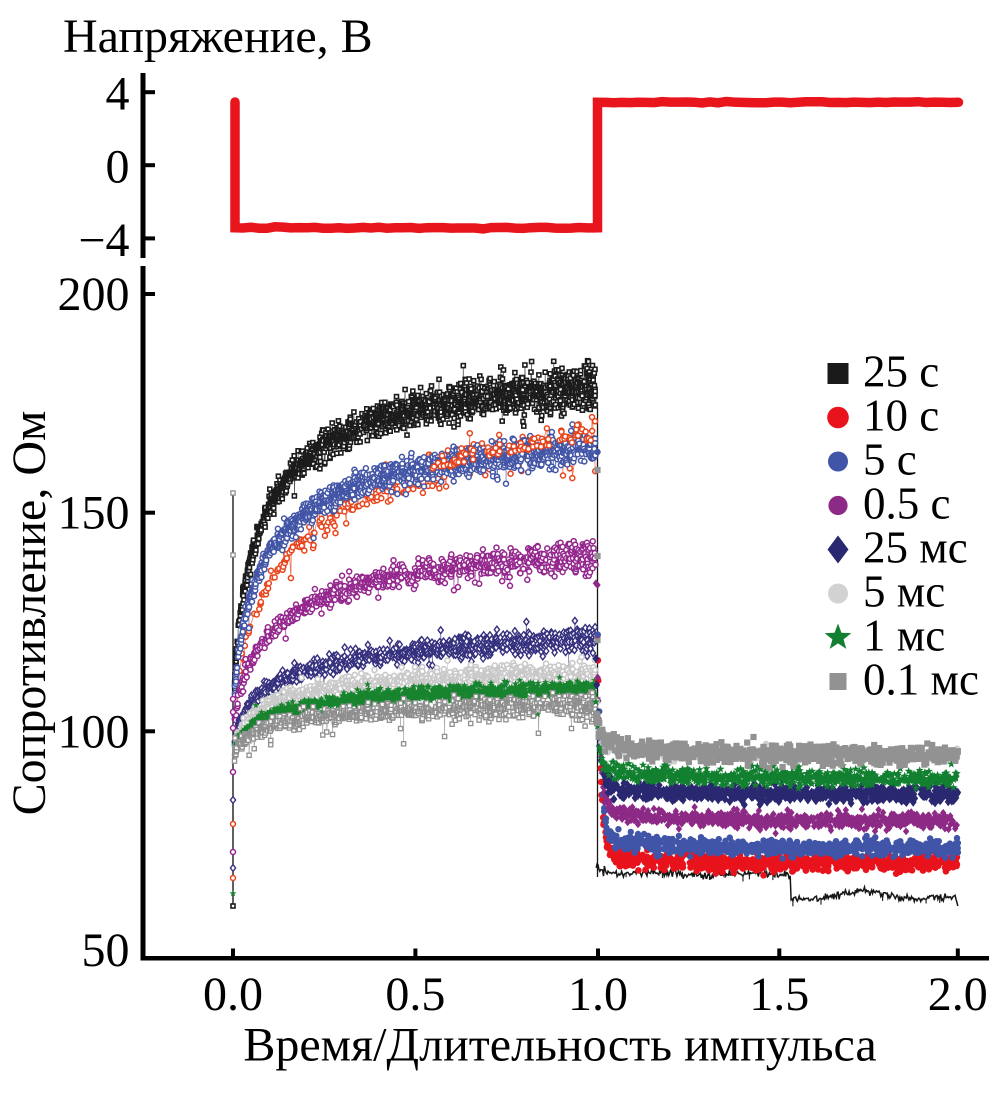 Image resolution: width=1004 pixels, height=1094 pixels. I want to click on svg-text: Время/Длительность импульса, so click(559, 1045).